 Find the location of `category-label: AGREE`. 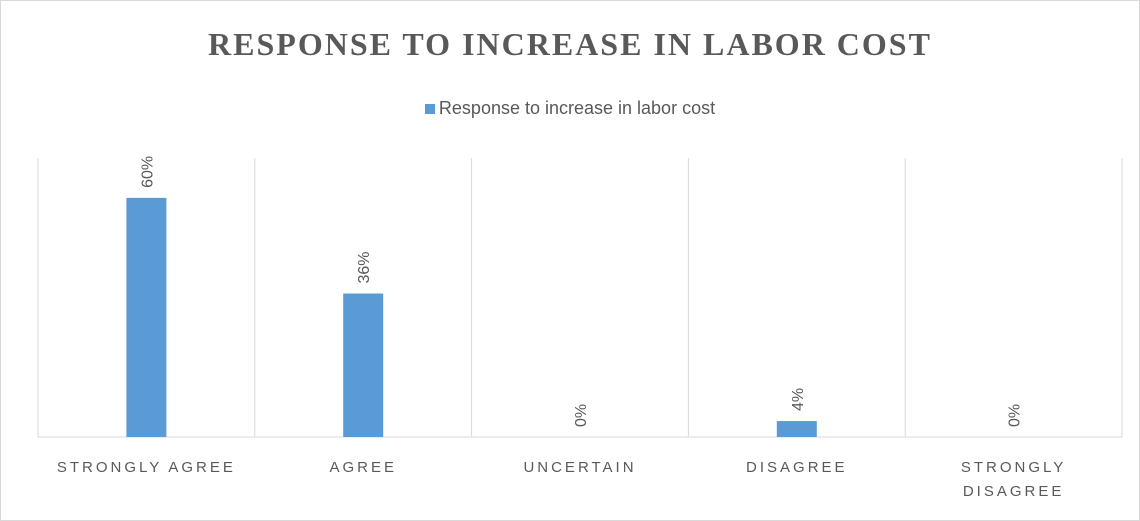

category-label: AGREE is located at coordinates (363, 467).